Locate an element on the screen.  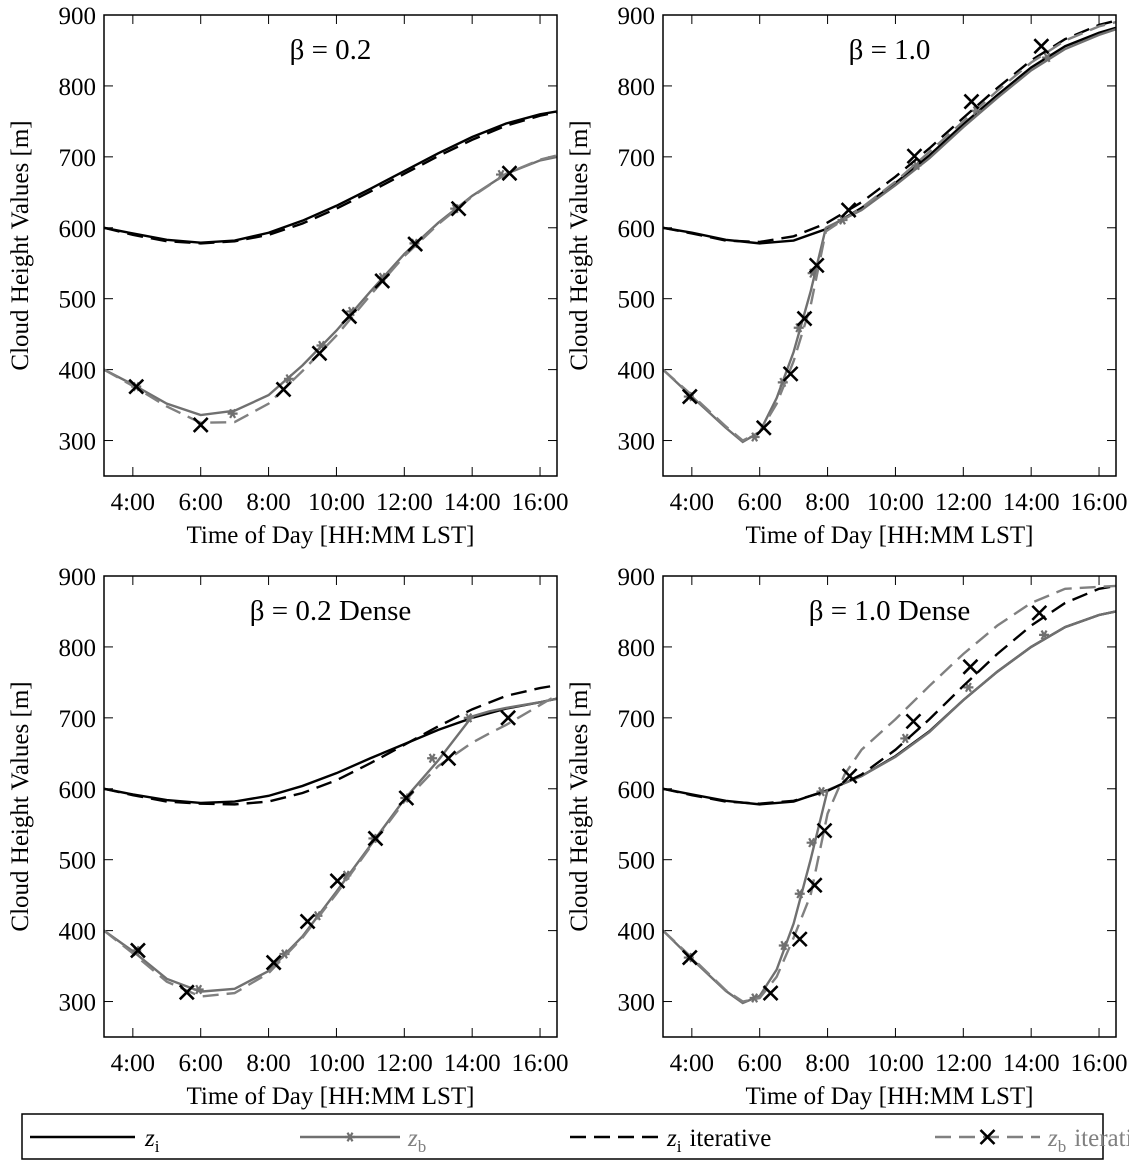
y-tick-label: 300 is located at coordinates (78, 442).